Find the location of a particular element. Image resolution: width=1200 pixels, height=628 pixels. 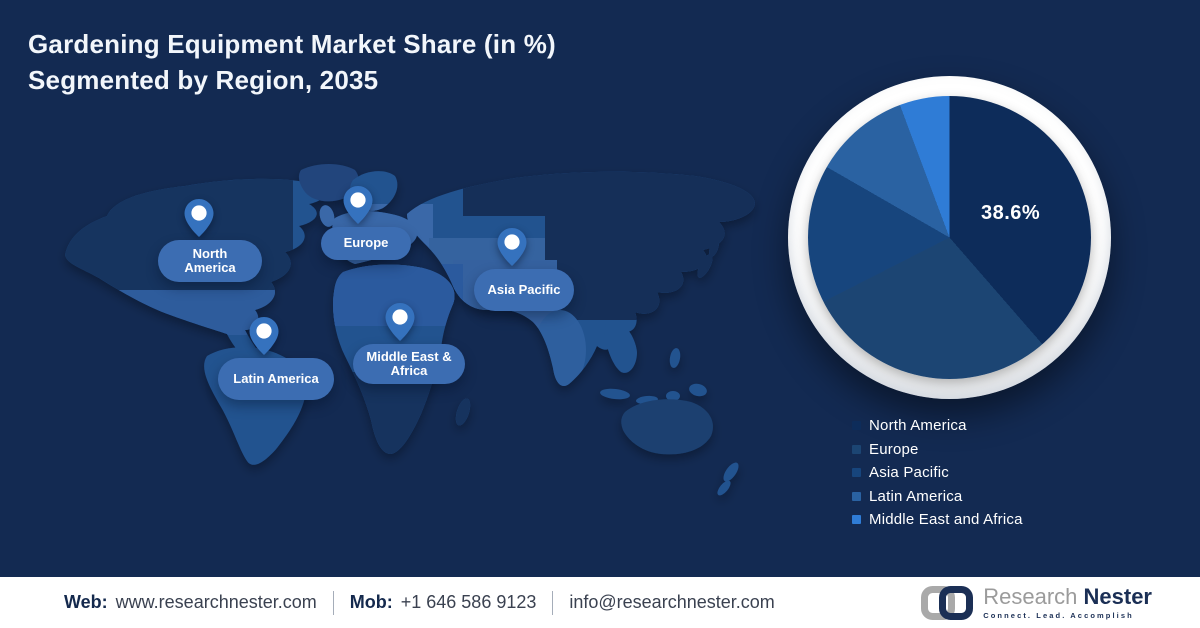

region-label-latin-america: Latin America is located at coordinates (276, 379).